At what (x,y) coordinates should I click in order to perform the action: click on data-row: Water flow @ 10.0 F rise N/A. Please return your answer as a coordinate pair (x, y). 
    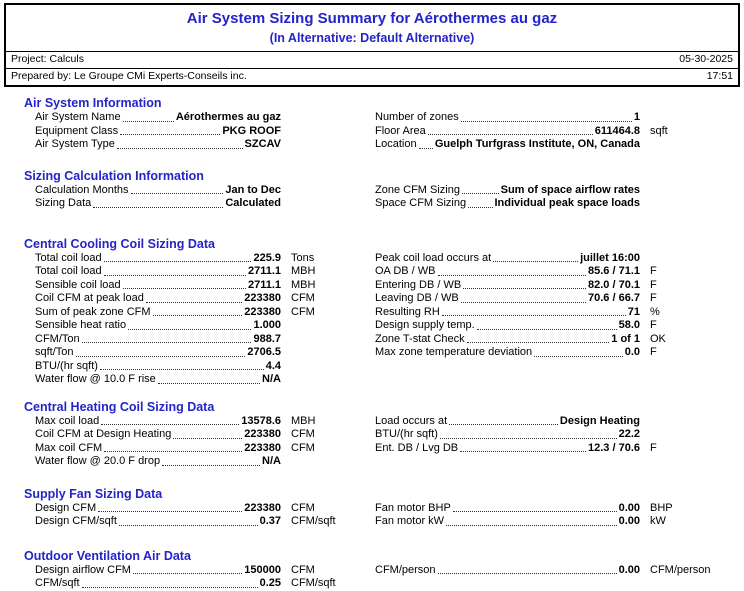
    Looking at the image, I should click on (188, 380).